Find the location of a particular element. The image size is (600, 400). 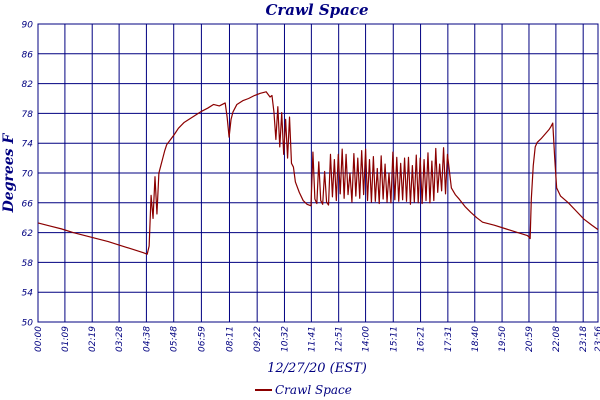

y-tick-label: 74 is located at coordinates (28, 145).